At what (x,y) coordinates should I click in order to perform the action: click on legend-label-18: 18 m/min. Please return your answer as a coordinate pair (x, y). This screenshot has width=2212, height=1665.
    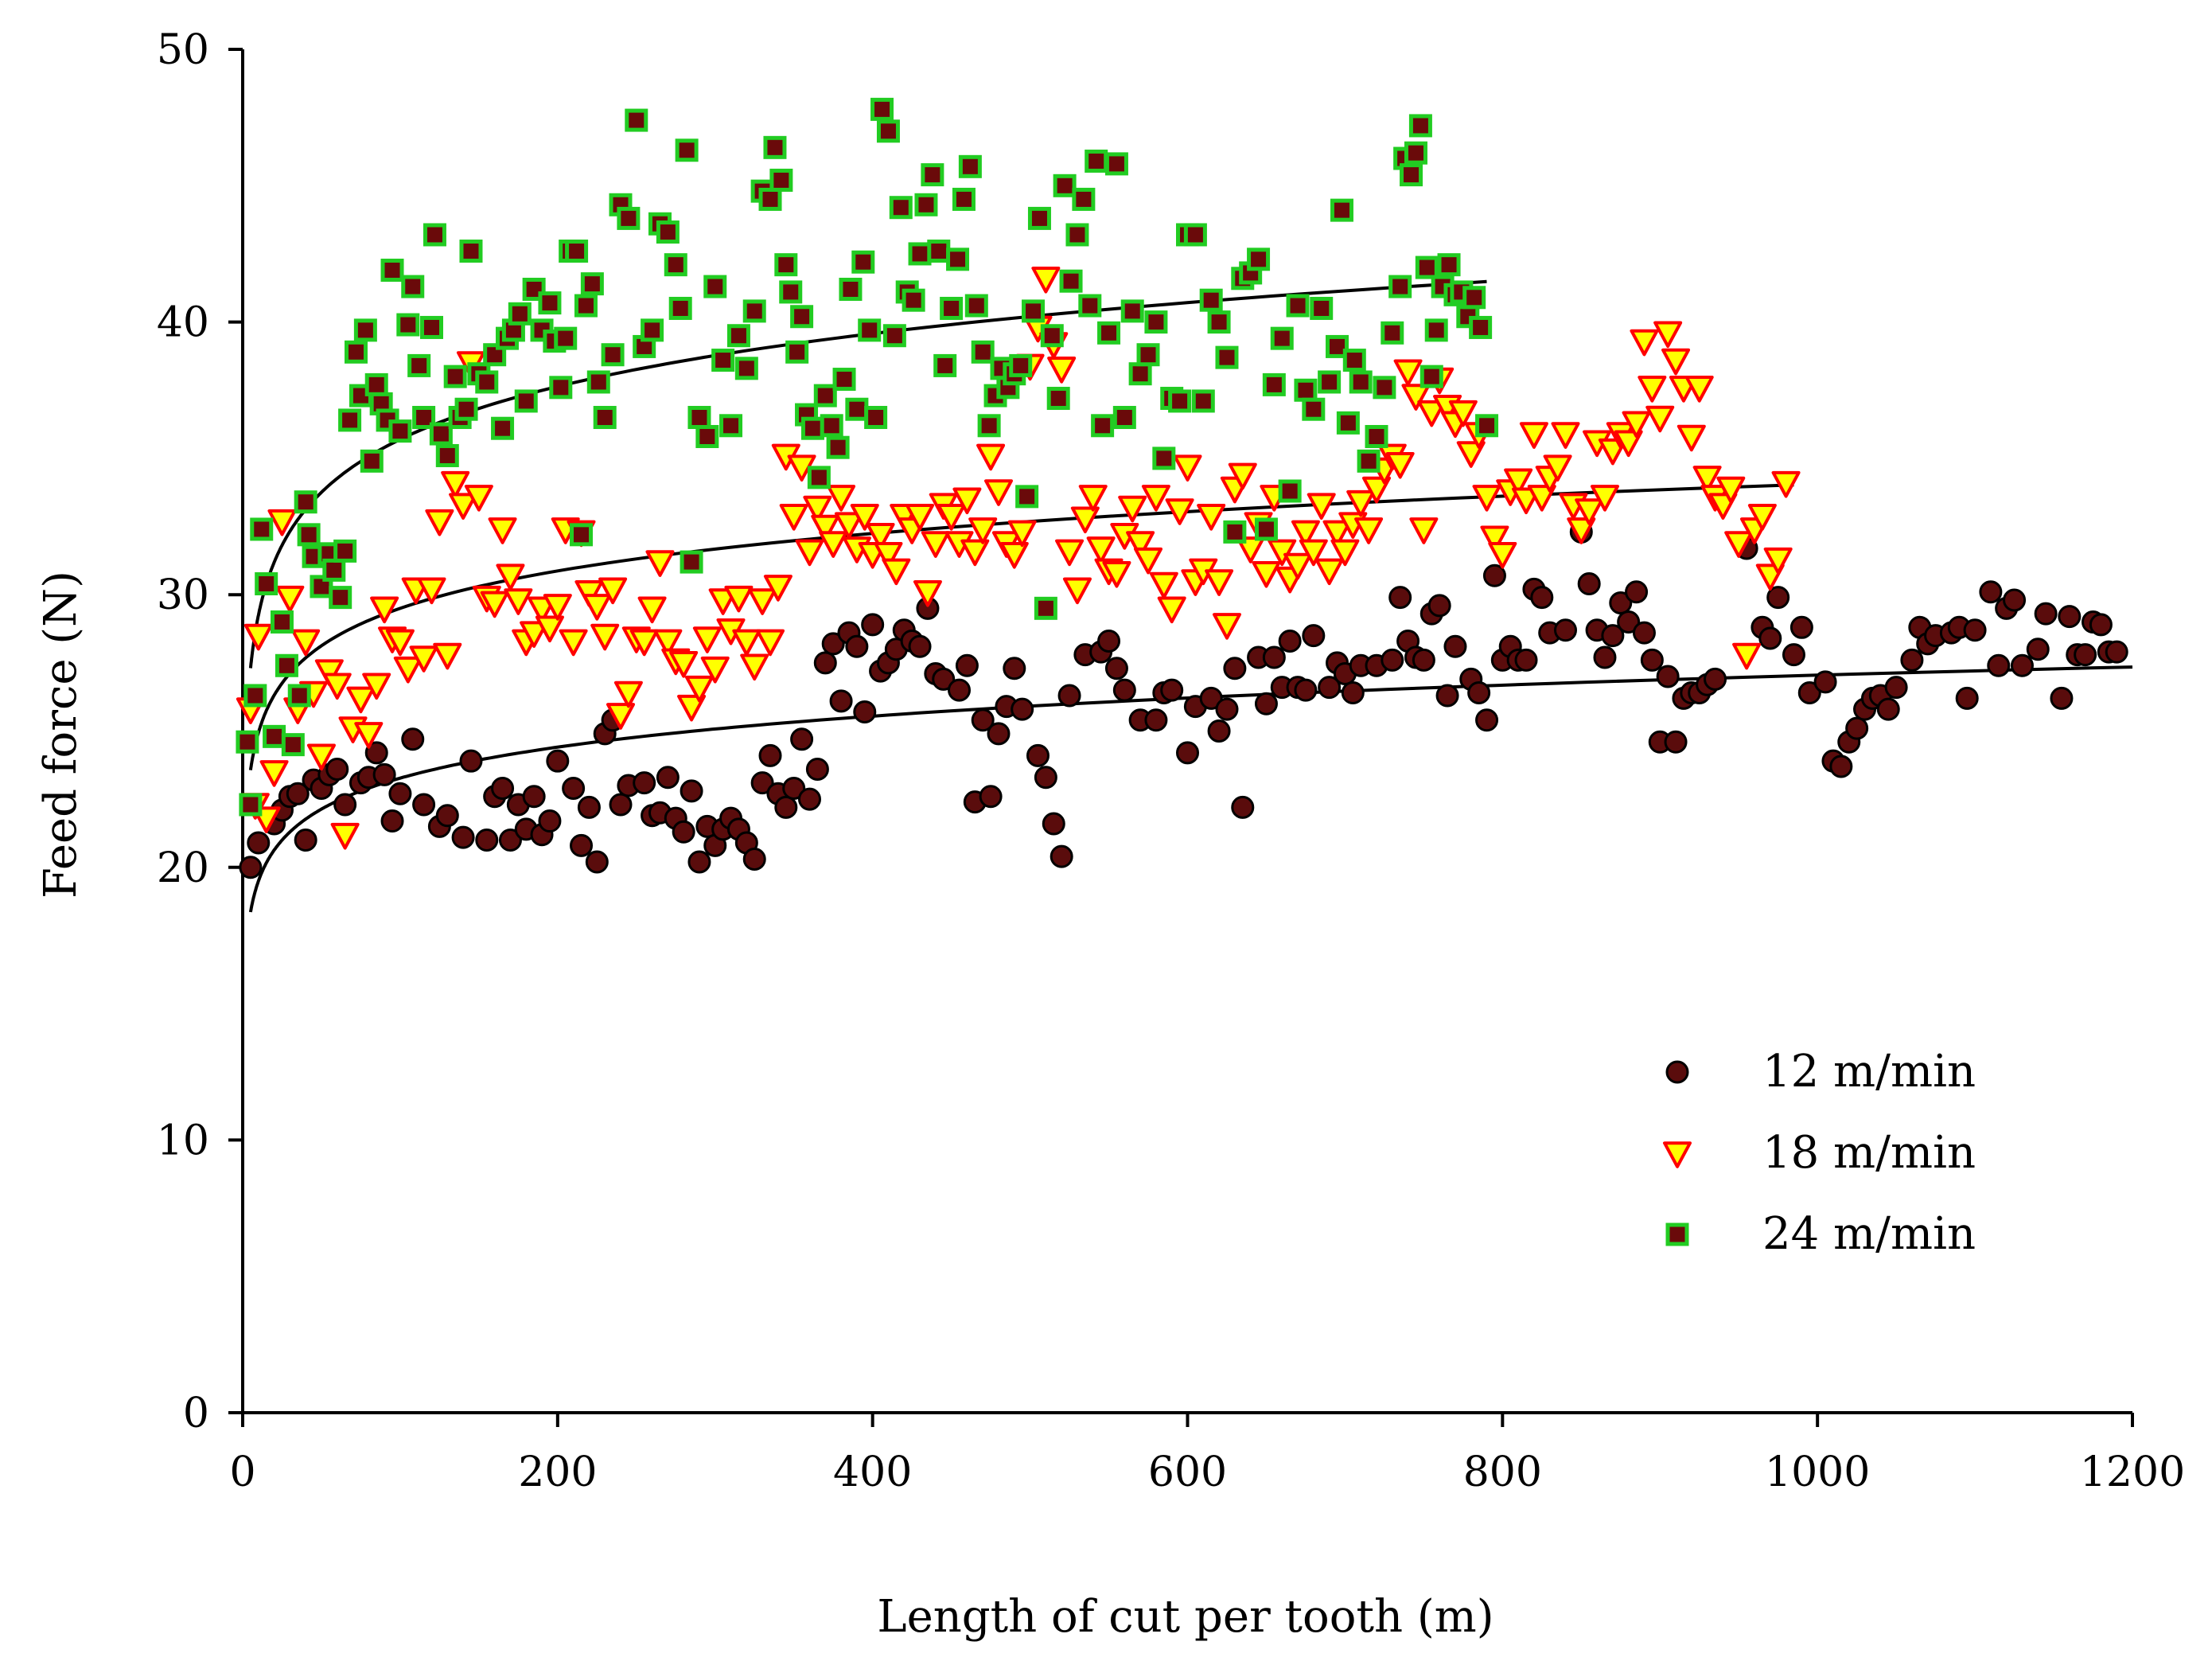
    Looking at the image, I should click on (1869, 1153).